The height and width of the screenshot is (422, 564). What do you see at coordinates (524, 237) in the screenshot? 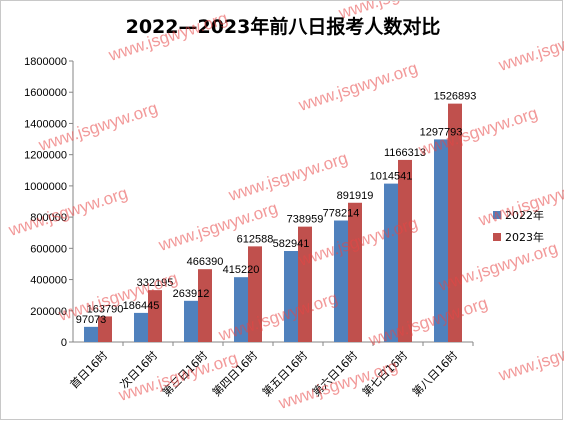
I see `legend-label: 2023年` at bounding box center [524, 237].